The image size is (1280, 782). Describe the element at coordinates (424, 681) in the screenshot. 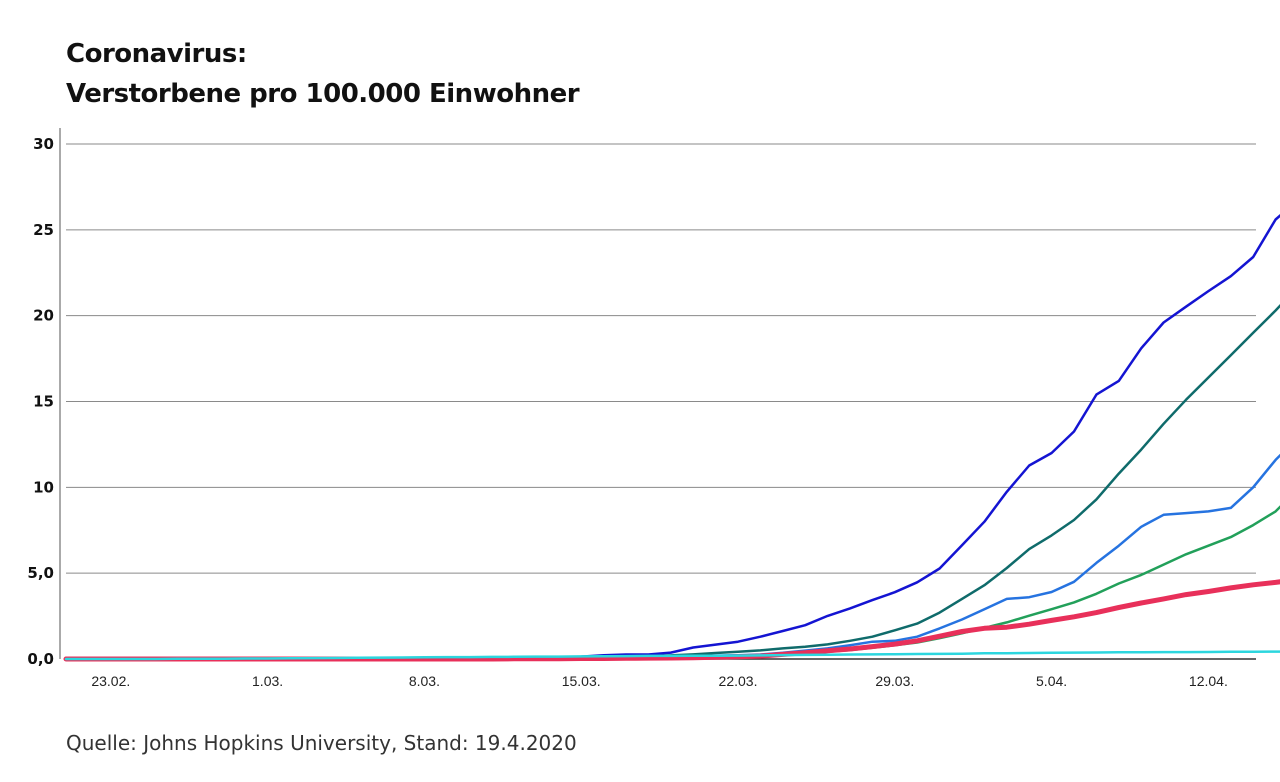

I see `x-tick-label: 8.03.` at that location.